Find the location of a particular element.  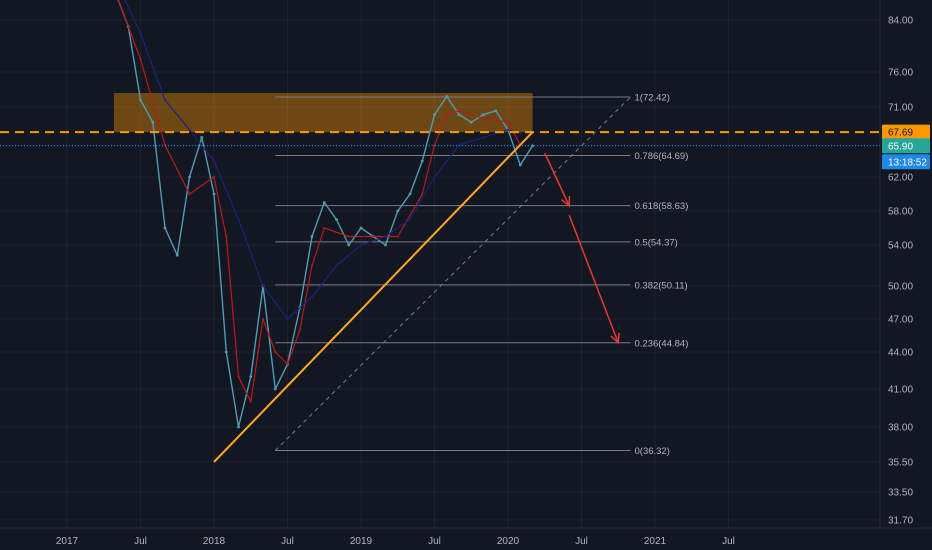

price-tags: 67.69 65.90 13:18:52 is located at coordinates (906, 147).